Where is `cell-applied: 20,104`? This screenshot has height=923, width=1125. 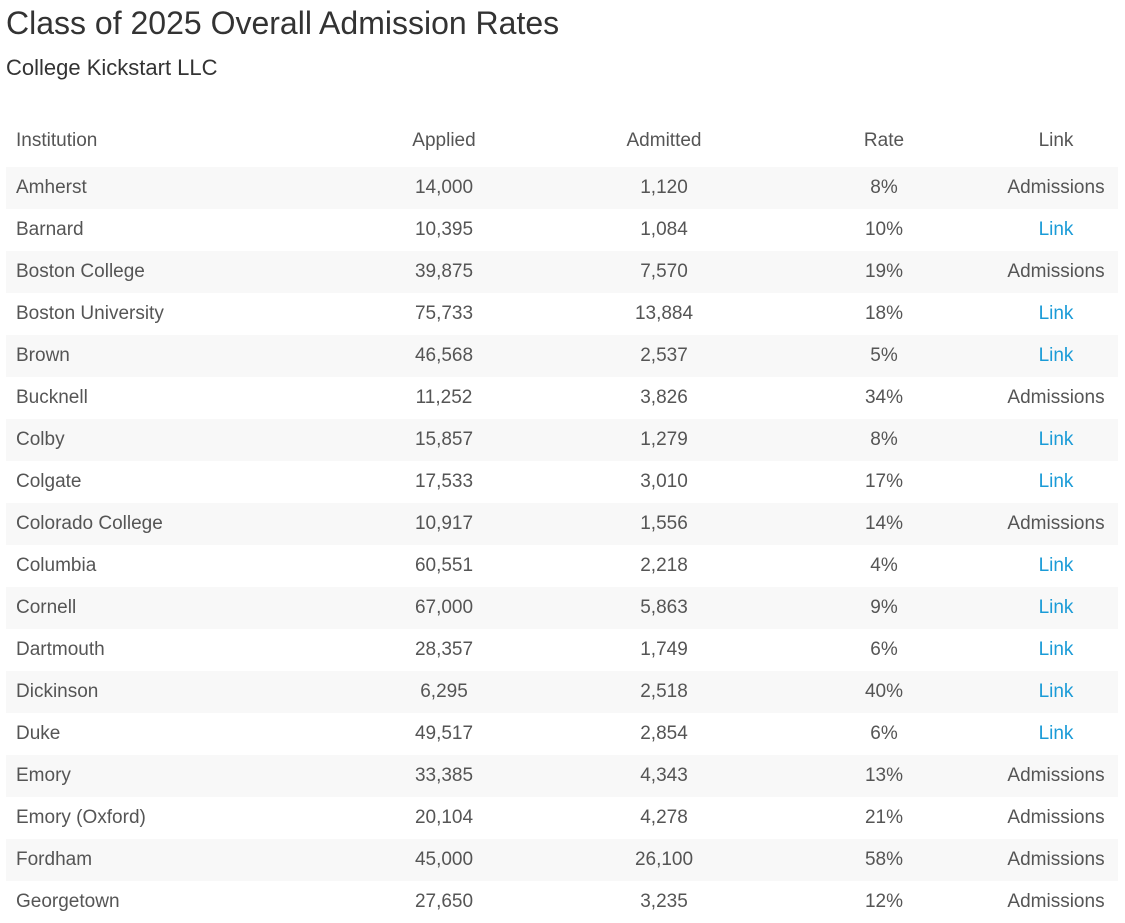
cell-applied: 20,104 is located at coordinates (444, 818).